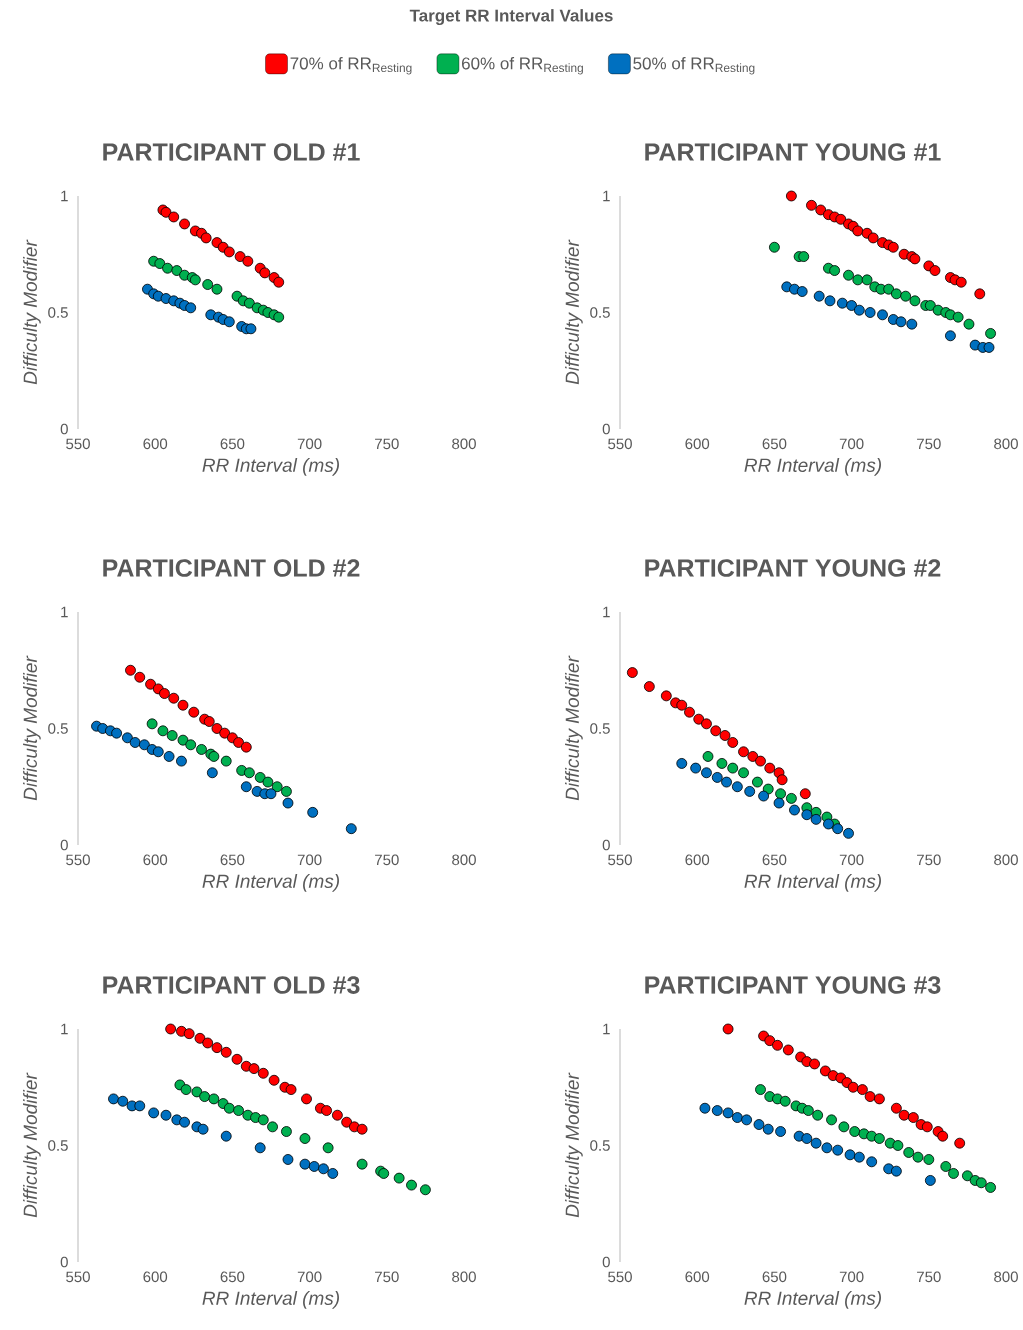  I want to click on chart-title: PARTICIPANT YOUNG #3, so click(793, 985).